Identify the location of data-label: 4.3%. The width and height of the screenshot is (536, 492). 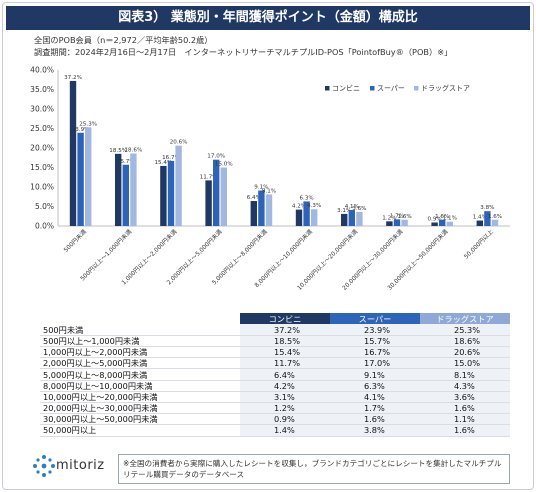
(314, 206).